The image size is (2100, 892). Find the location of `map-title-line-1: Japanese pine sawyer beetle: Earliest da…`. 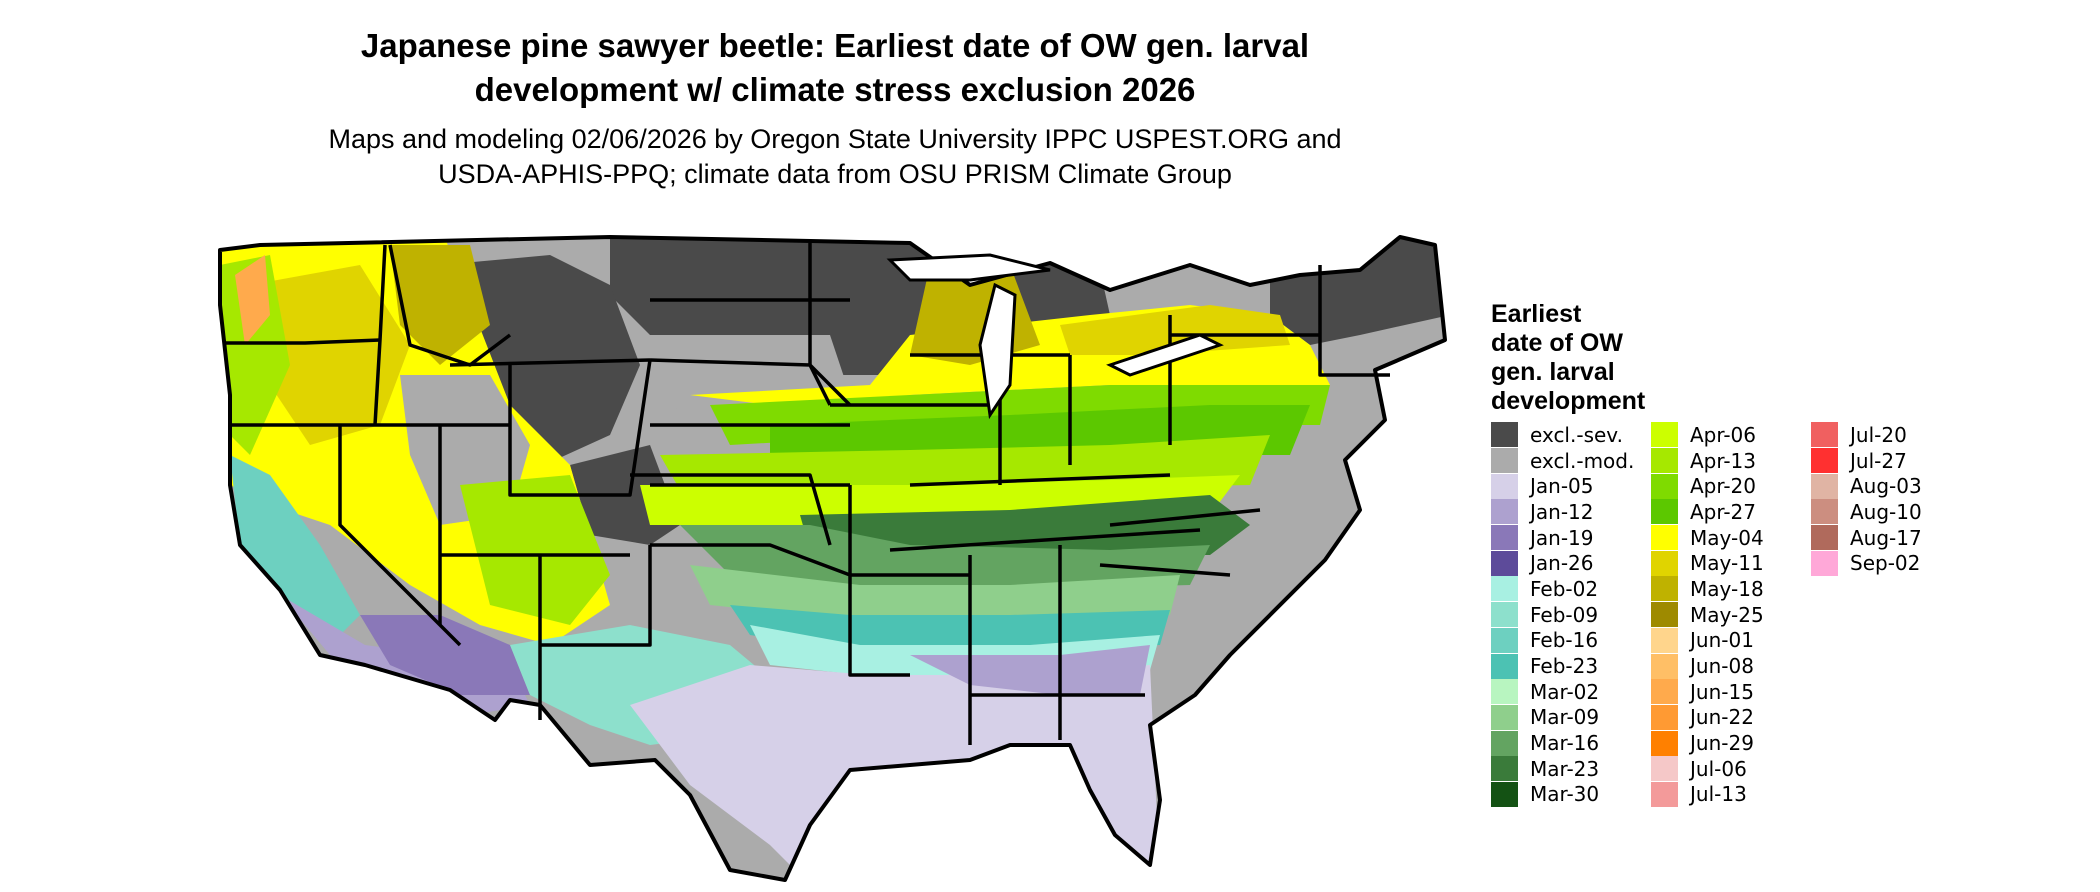

map-title-line-1: Japanese pine sawyer beetle: Earliest da… is located at coordinates (835, 45).